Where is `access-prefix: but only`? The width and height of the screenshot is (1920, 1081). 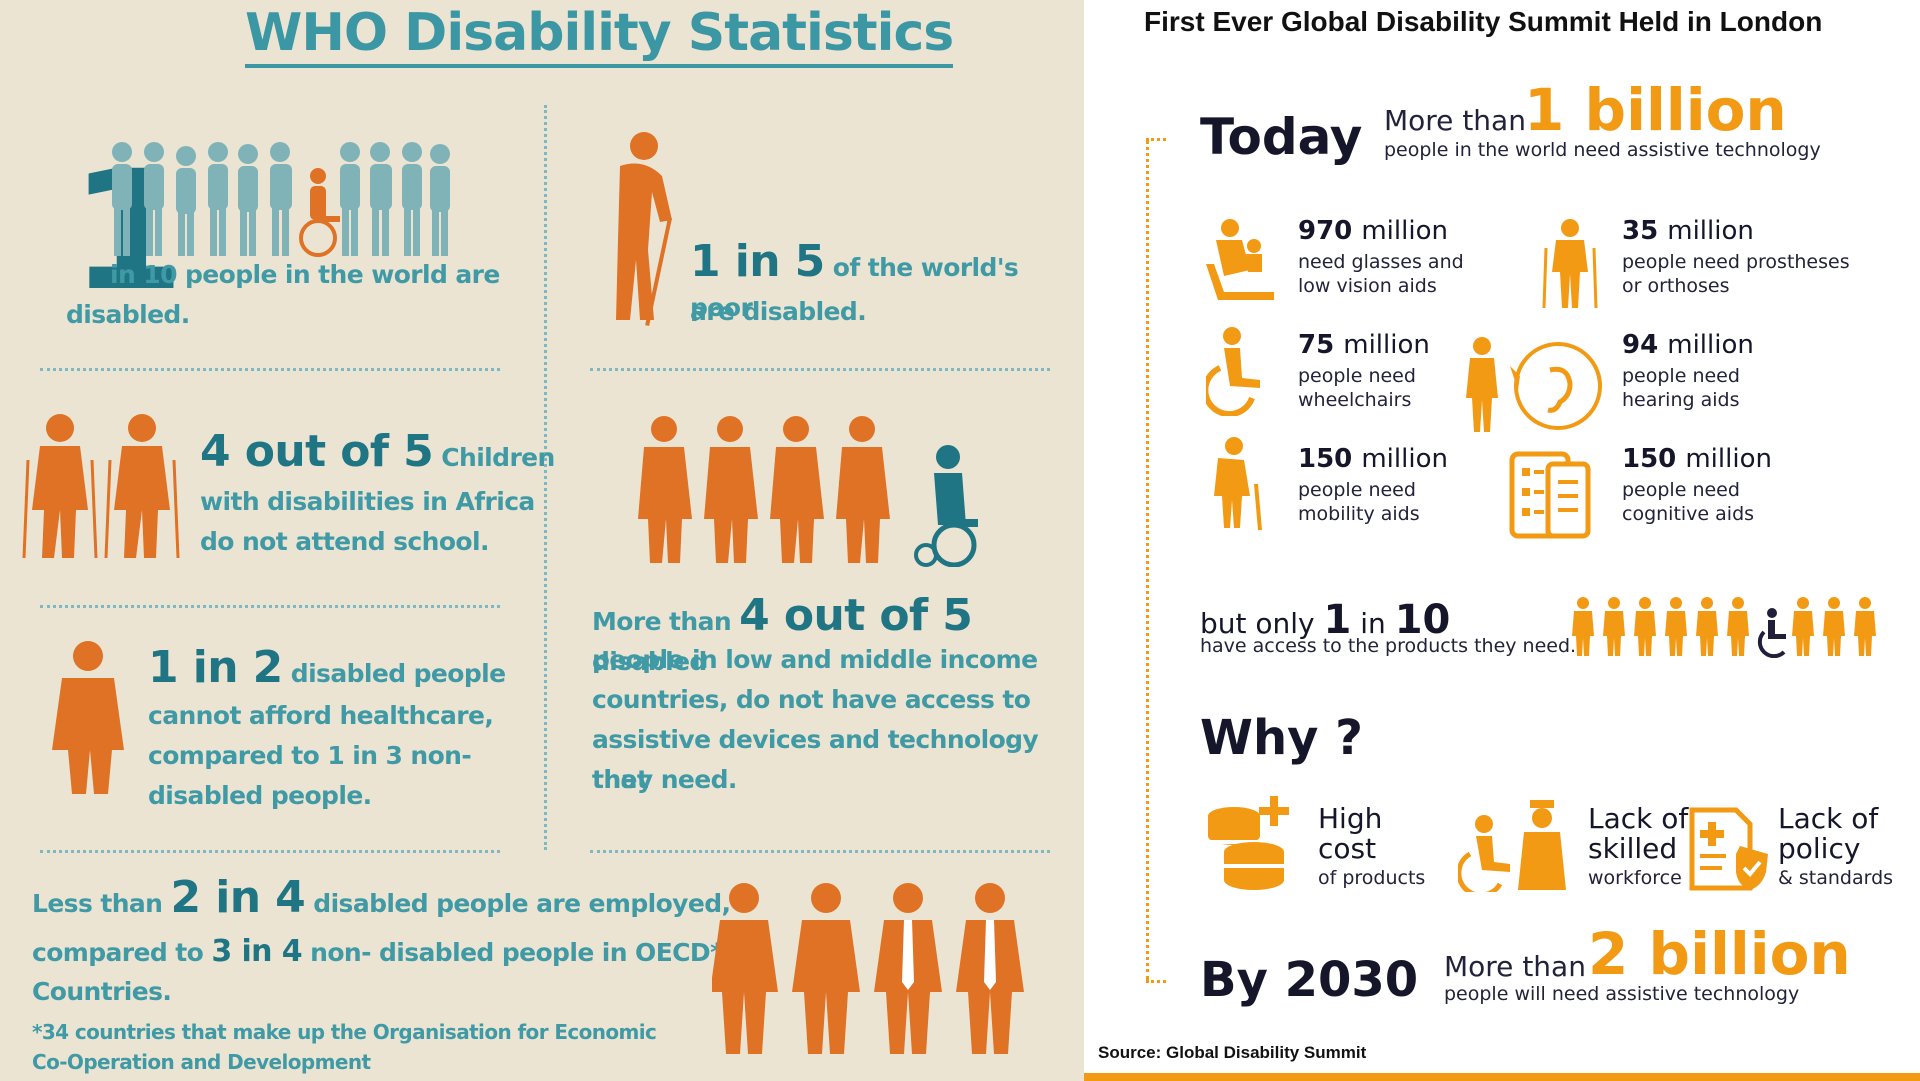
access-prefix: but only is located at coordinates (1257, 623).